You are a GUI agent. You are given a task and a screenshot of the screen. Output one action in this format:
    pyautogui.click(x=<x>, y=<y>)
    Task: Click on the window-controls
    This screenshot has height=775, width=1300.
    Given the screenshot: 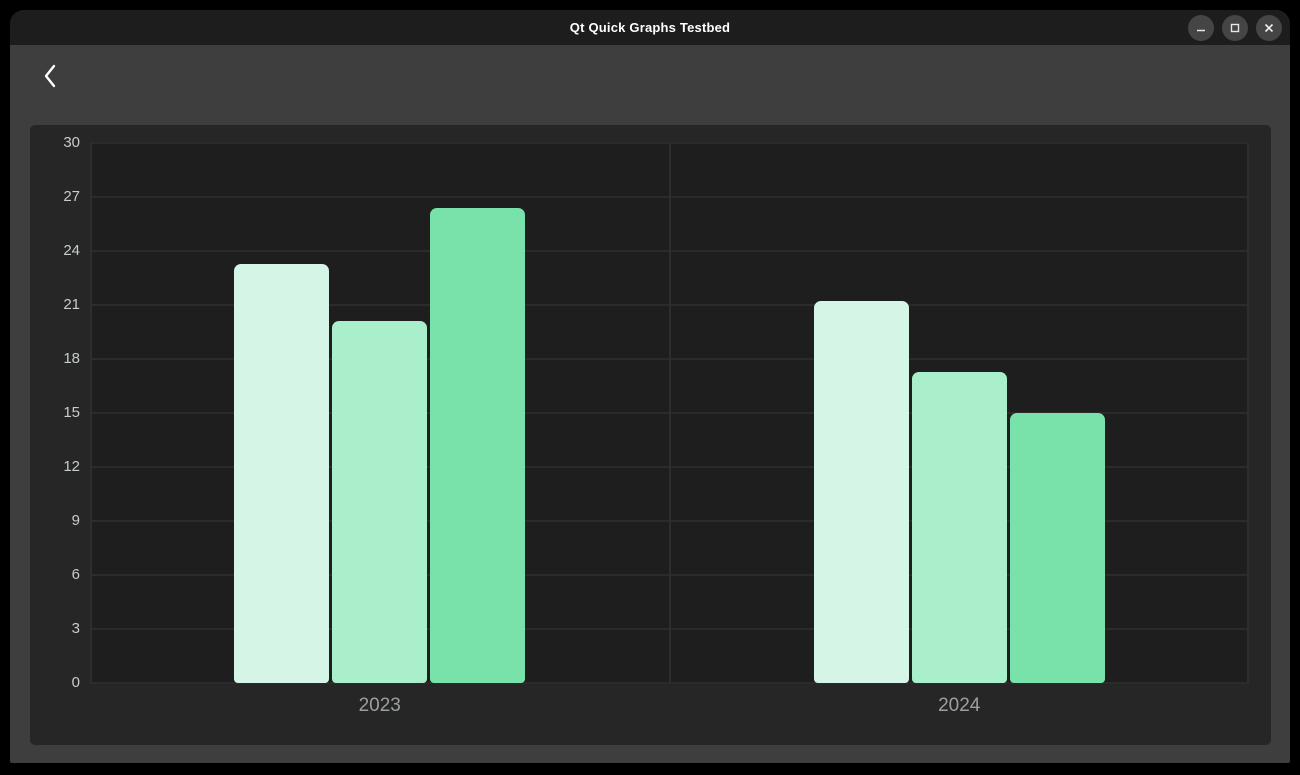 What is the action you would take?
    pyautogui.click(x=1235, y=27)
    